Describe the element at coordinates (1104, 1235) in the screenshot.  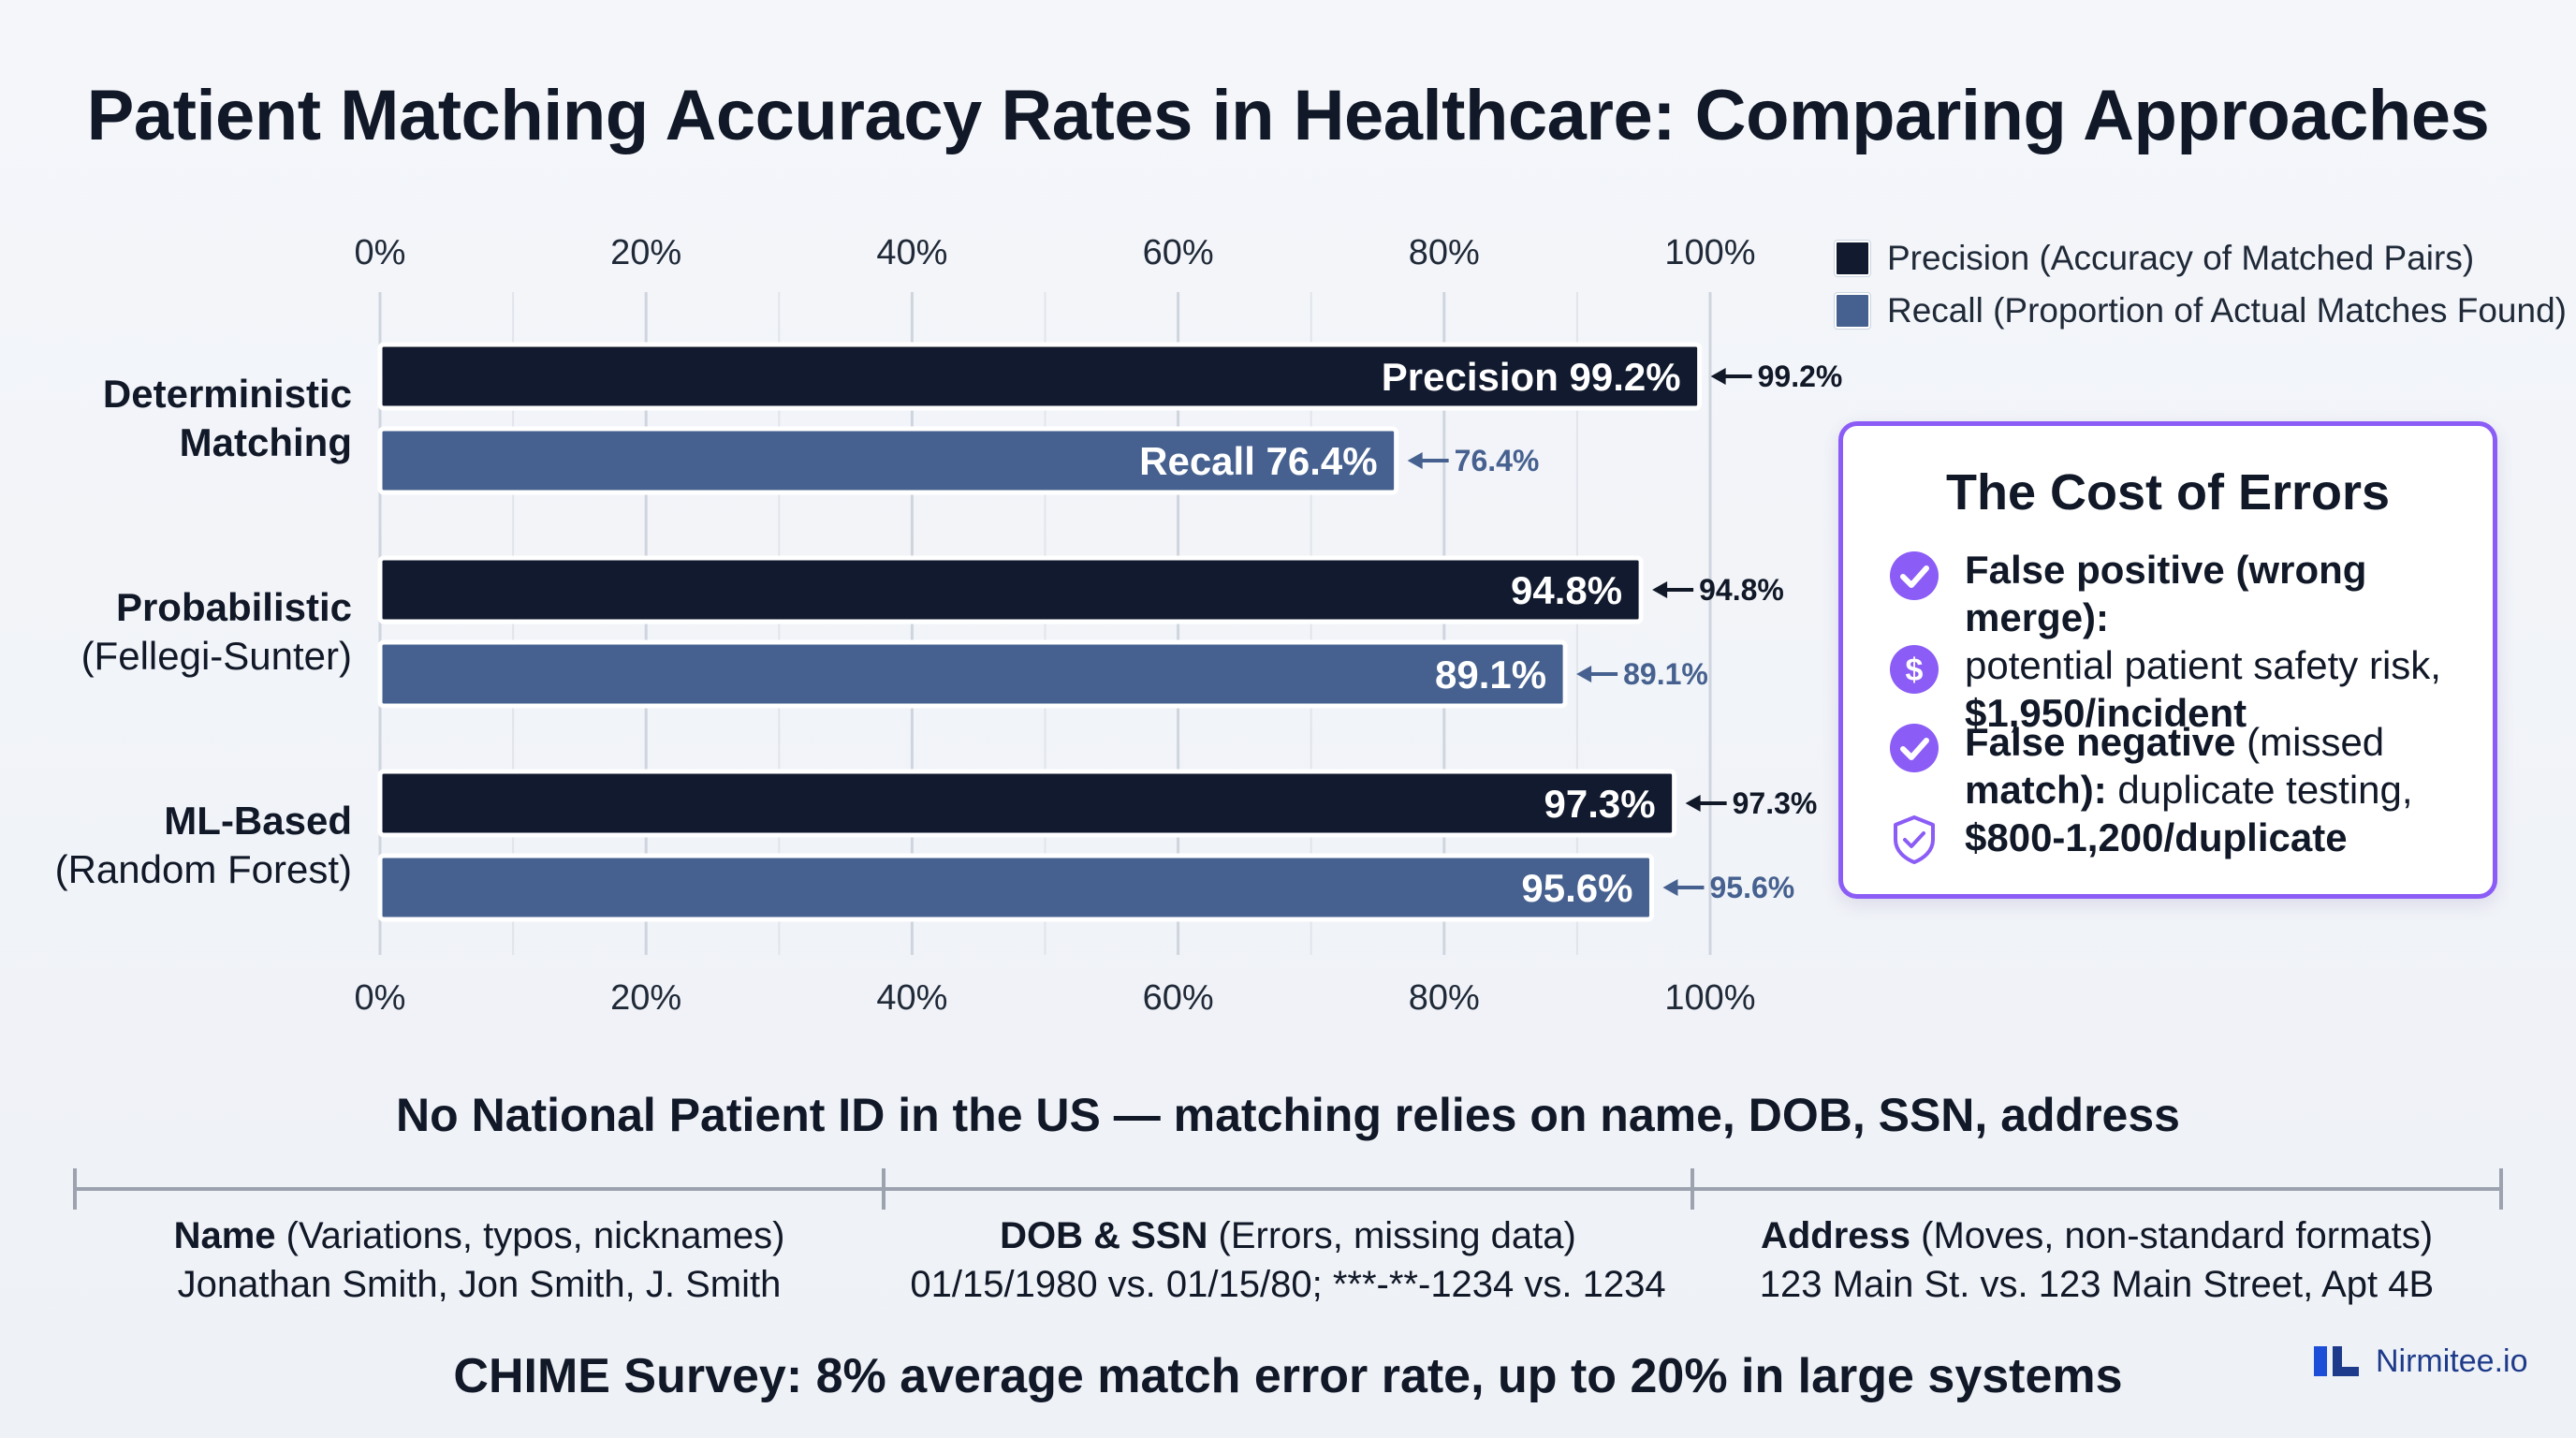
I see `field-dob-ssn-label: DOB & SSN` at that location.